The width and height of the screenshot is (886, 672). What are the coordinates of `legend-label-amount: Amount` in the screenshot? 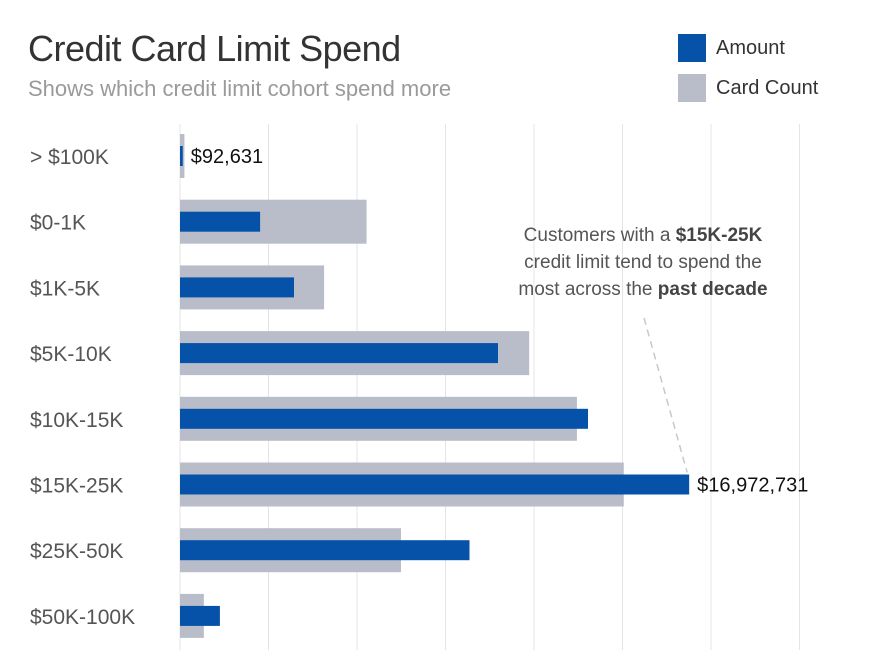 It's located at (750, 47).